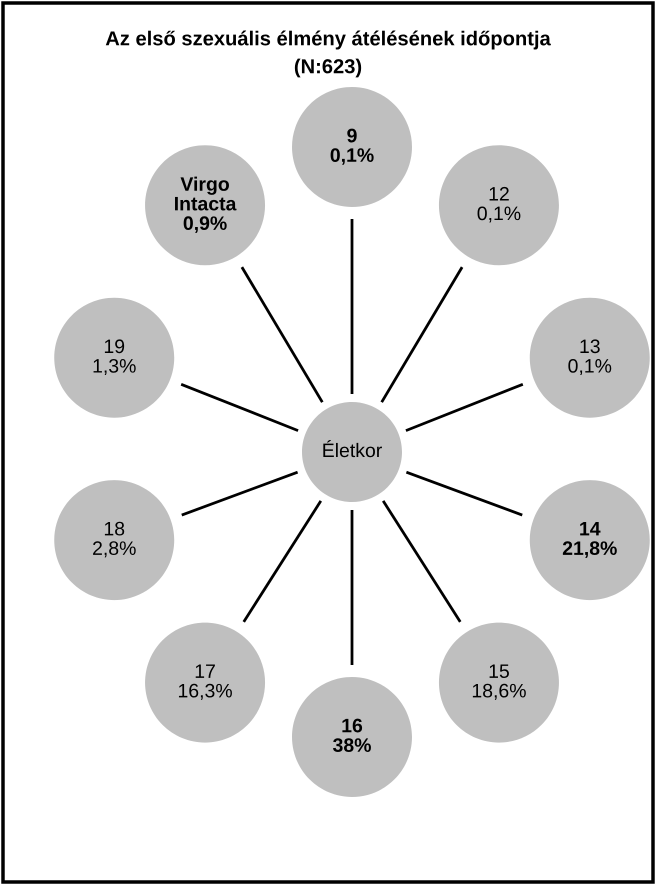 The width and height of the screenshot is (656, 885). What do you see at coordinates (352, 449) in the screenshot?
I see `text: Életkor` at bounding box center [352, 449].